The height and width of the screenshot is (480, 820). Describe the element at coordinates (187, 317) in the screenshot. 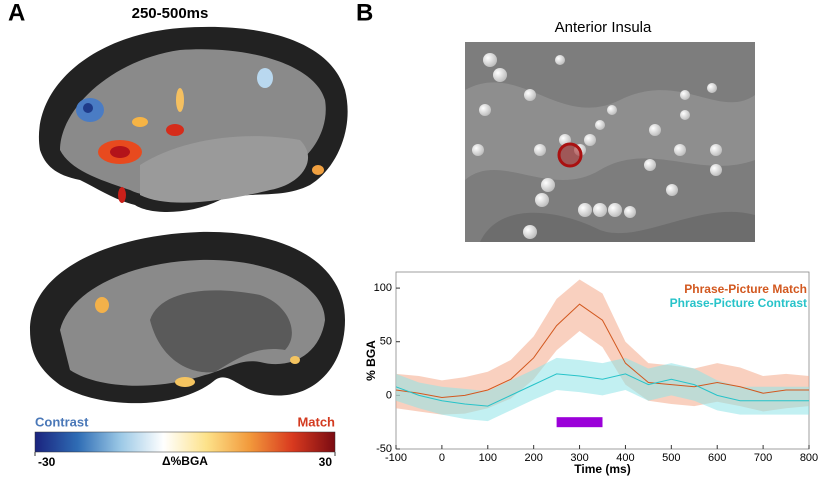

I see `brain-medial` at that location.